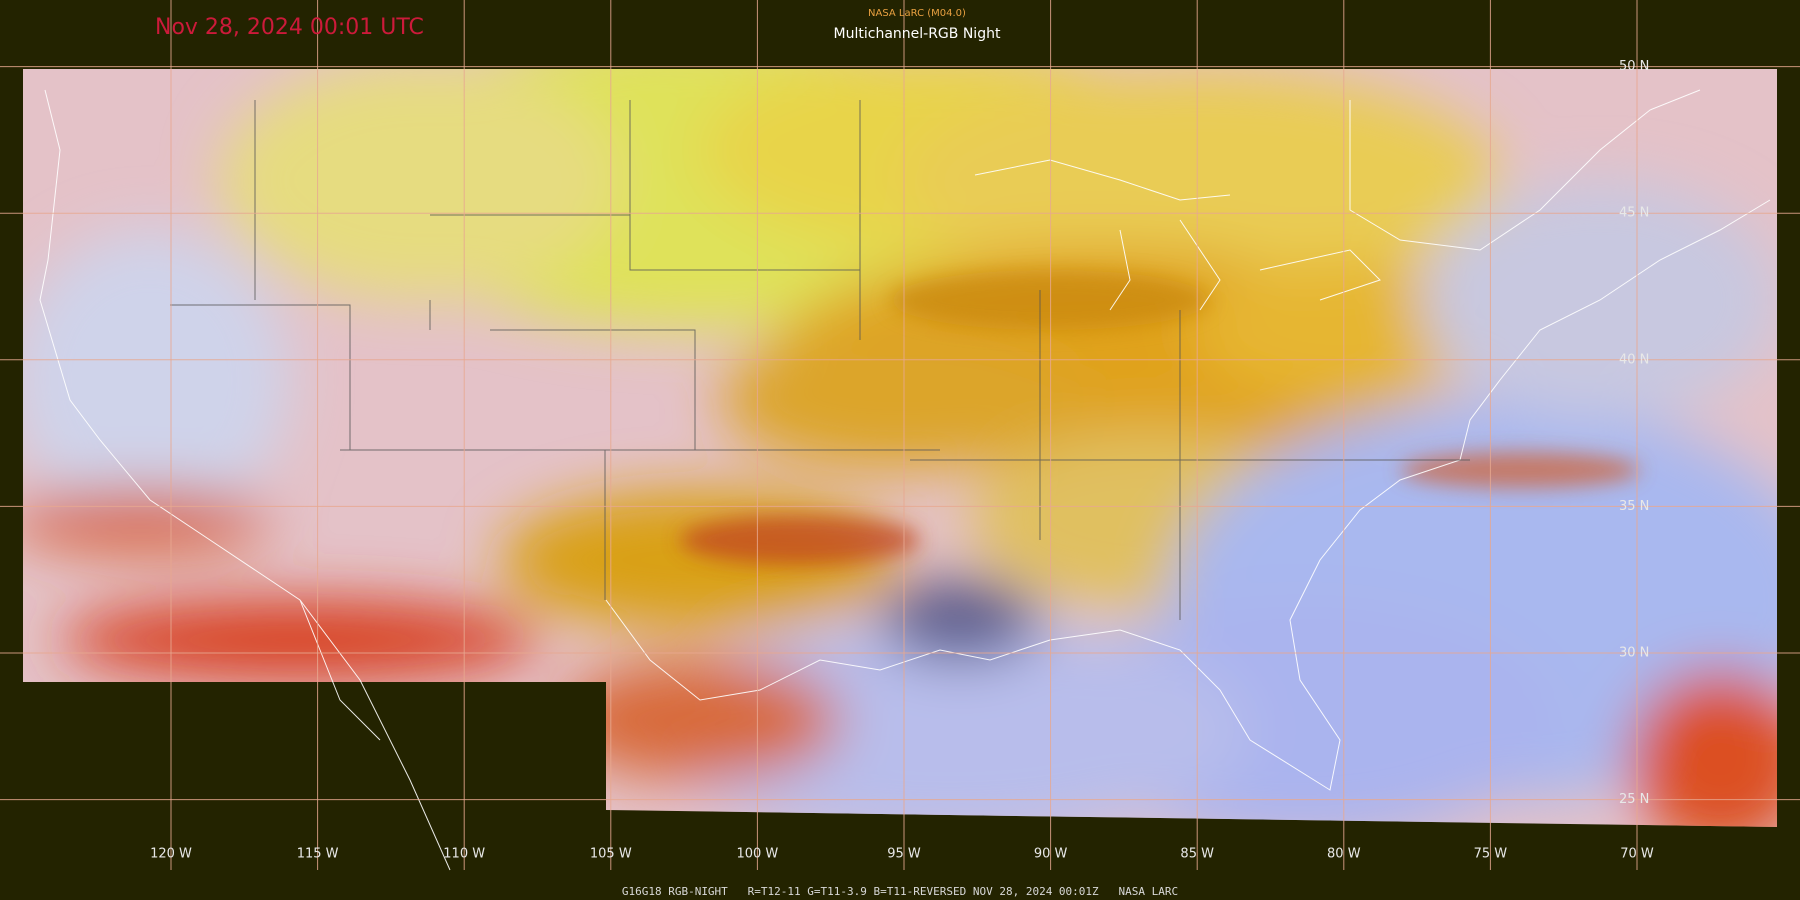  I want to click on timestamp: Nov 28, 2024 00:01 UTC, so click(289, 27).